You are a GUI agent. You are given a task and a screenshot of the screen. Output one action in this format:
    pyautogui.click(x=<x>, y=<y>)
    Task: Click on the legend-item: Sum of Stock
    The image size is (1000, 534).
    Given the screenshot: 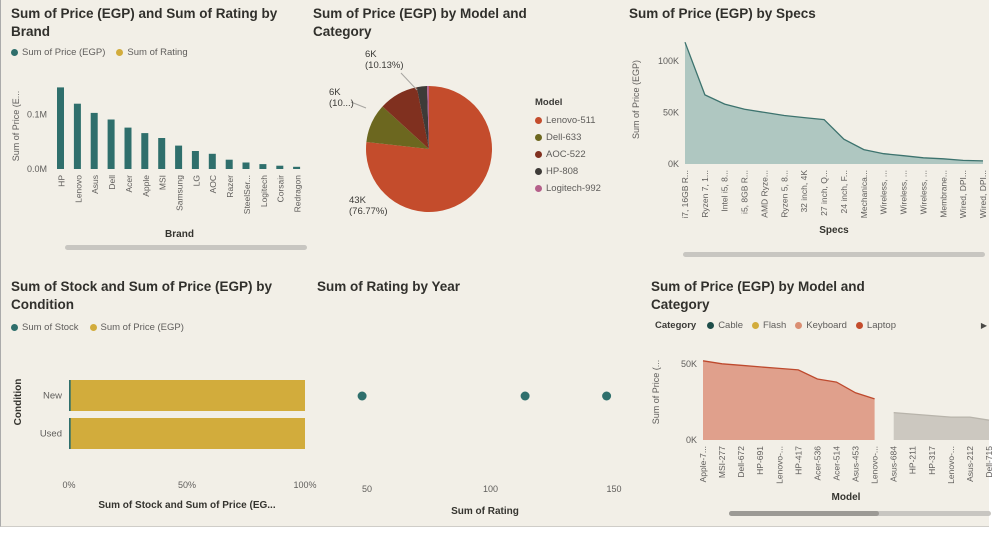 What is the action you would take?
    pyautogui.click(x=45, y=327)
    